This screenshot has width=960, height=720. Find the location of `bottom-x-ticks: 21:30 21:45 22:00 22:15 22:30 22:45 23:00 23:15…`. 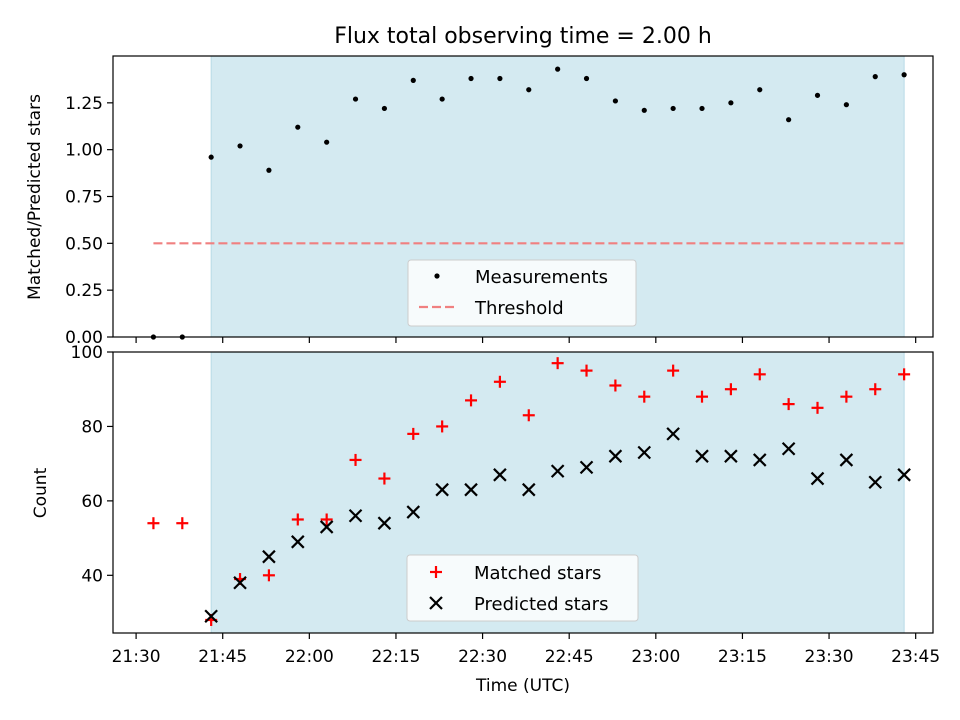

bottom-x-ticks: 21:30 21:45 22:00 22:15 22:30 22:45 23:00 23:15… is located at coordinates (526, 650).